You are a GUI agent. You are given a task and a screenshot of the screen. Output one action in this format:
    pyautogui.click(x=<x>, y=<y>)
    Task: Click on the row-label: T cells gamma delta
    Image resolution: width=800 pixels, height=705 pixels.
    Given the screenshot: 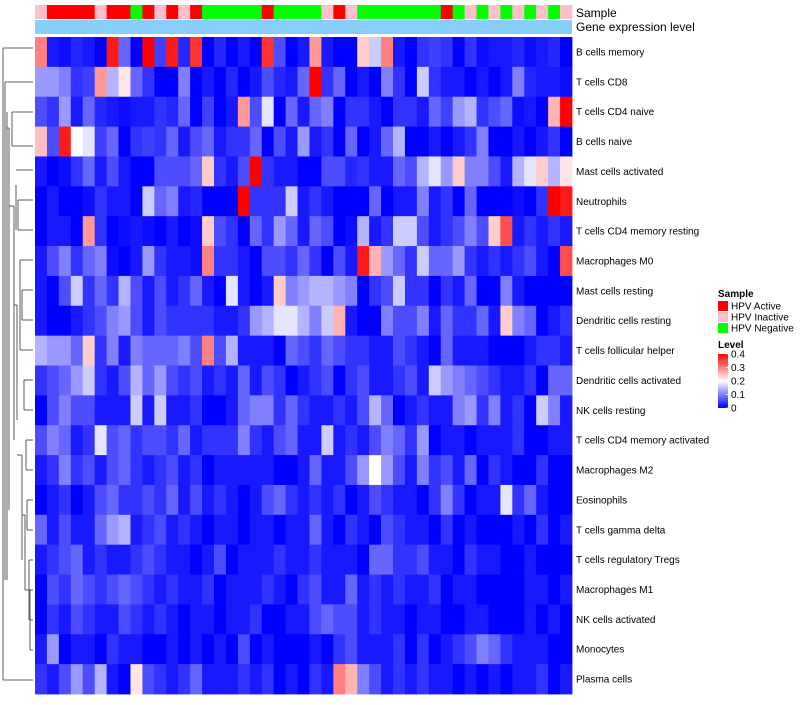 What is the action you would take?
    pyautogui.click(x=621, y=530)
    